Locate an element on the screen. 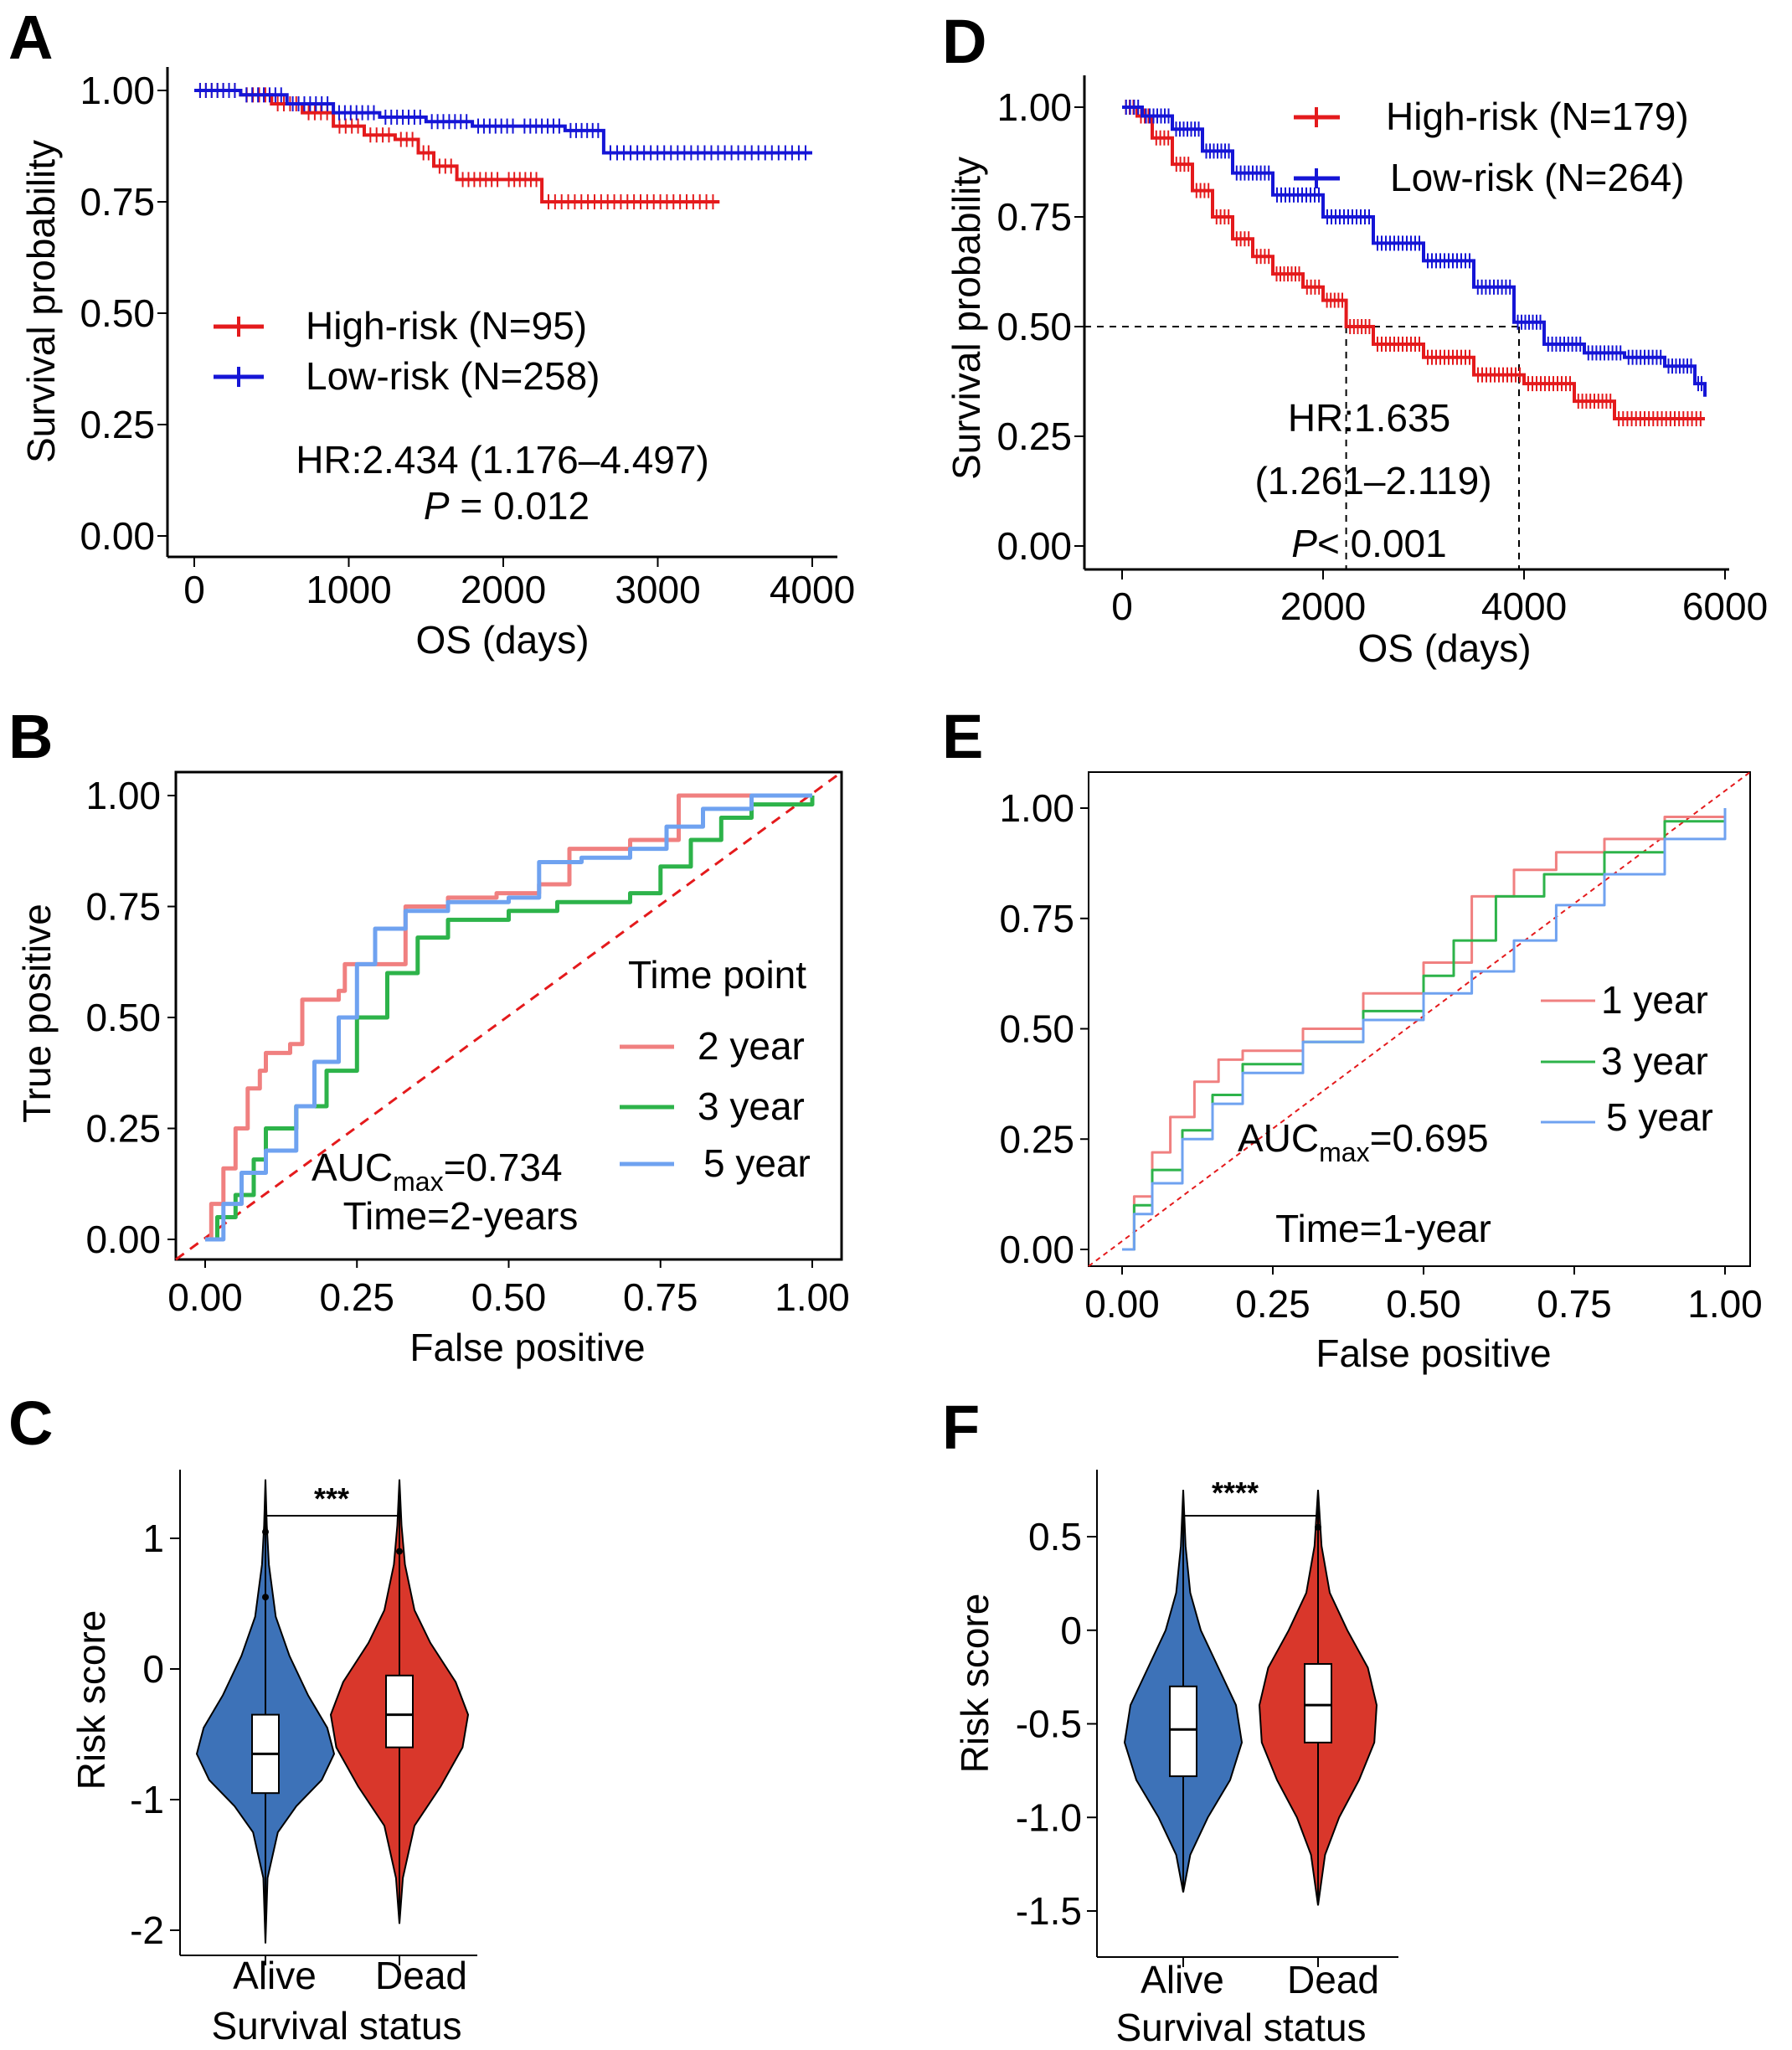 The width and height of the screenshot is (1792, 2050). panel-e-legend-1-year-label: 1 year is located at coordinates (1655, 1000).